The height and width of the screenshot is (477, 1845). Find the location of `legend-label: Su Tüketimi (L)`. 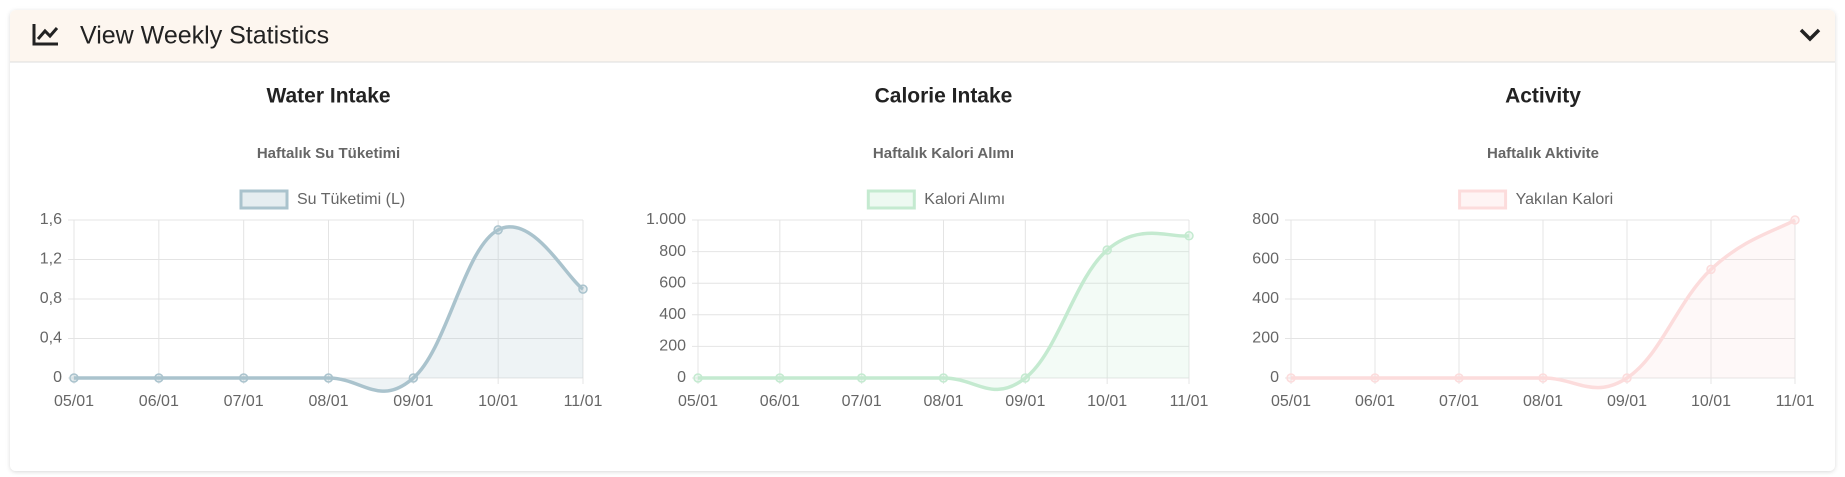

legend-label: Su Tüketimi (L) is located at coordinates (351, 199).